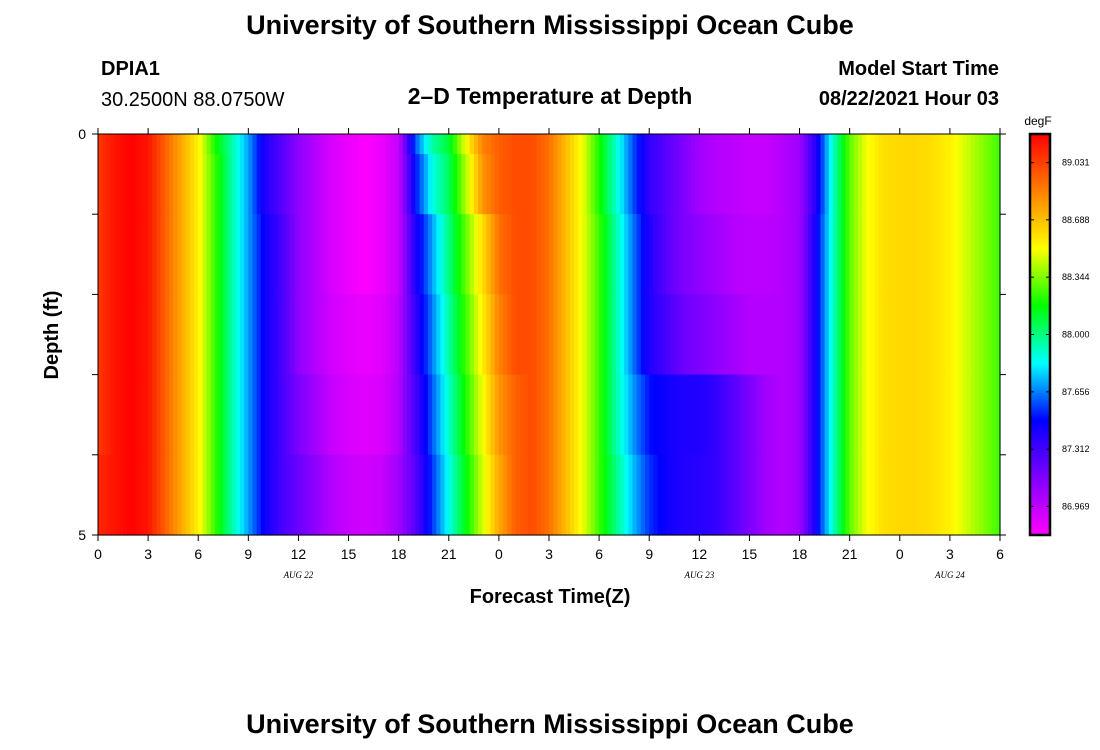 The width and height of the screenshot is (1100, 750). I want to click on date-label: AUG 24, so click(949, 575).